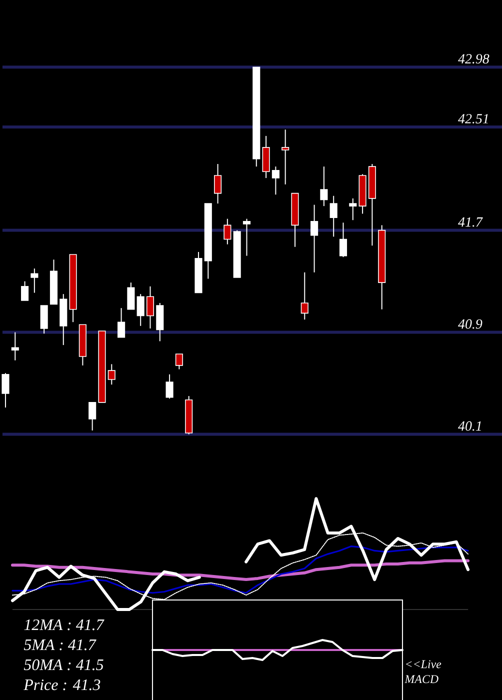 The height and width of the screenshot is (700, 502). I want to click on y-tick-label: 42.51, so click(473, 119).